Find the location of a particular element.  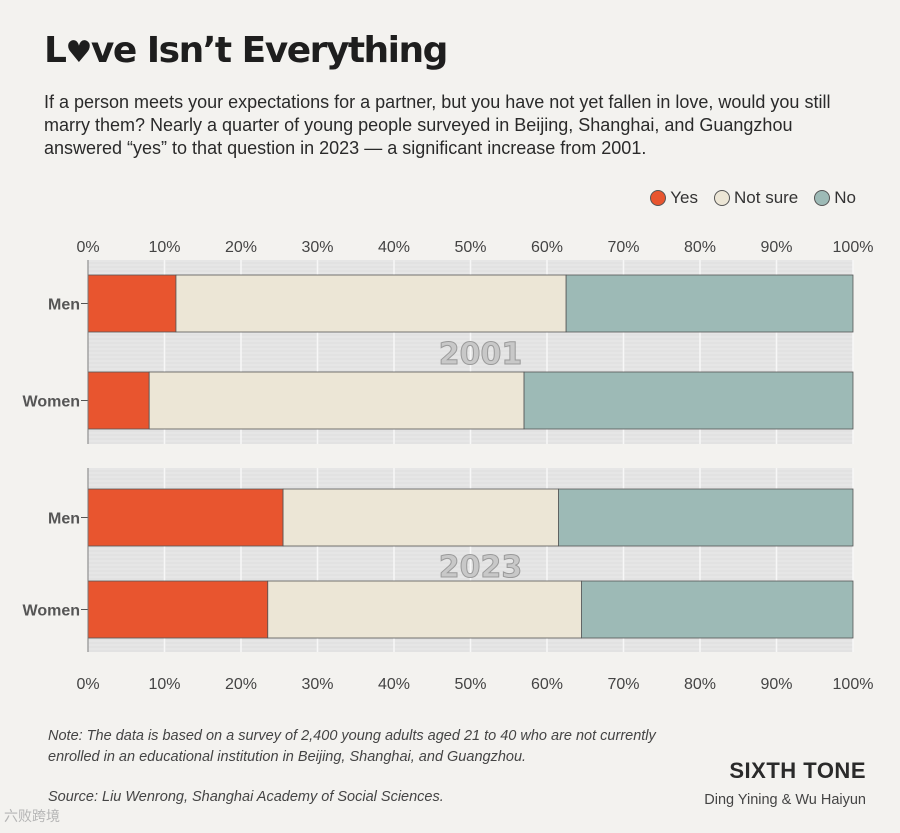

legend-swatch-no is located at coordinates (822, 198).